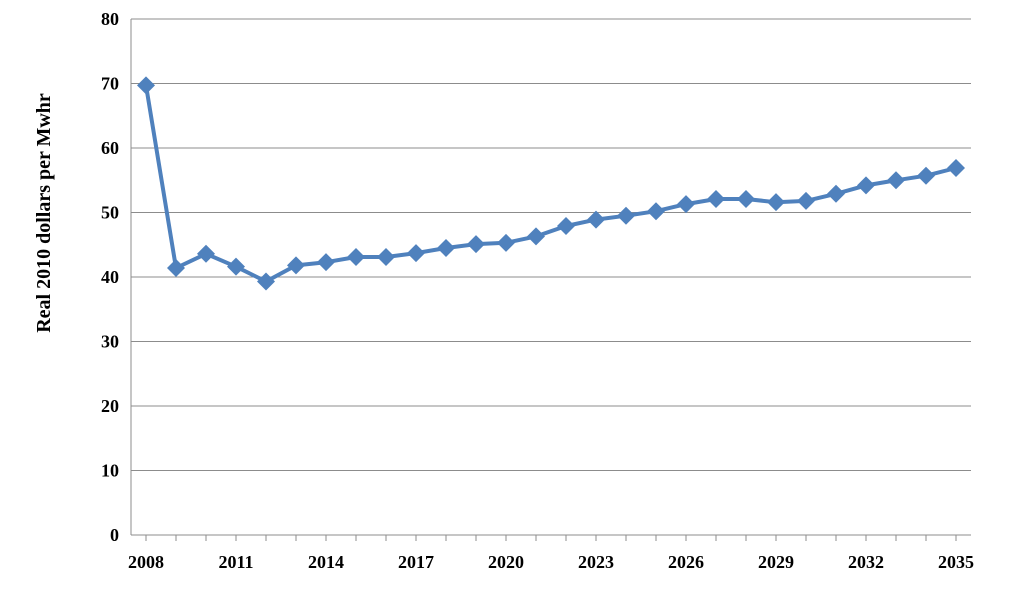 The width and height of the screenshot is (1024, 608). I want to click on x-tick-label: 2026, so click(686, 562).